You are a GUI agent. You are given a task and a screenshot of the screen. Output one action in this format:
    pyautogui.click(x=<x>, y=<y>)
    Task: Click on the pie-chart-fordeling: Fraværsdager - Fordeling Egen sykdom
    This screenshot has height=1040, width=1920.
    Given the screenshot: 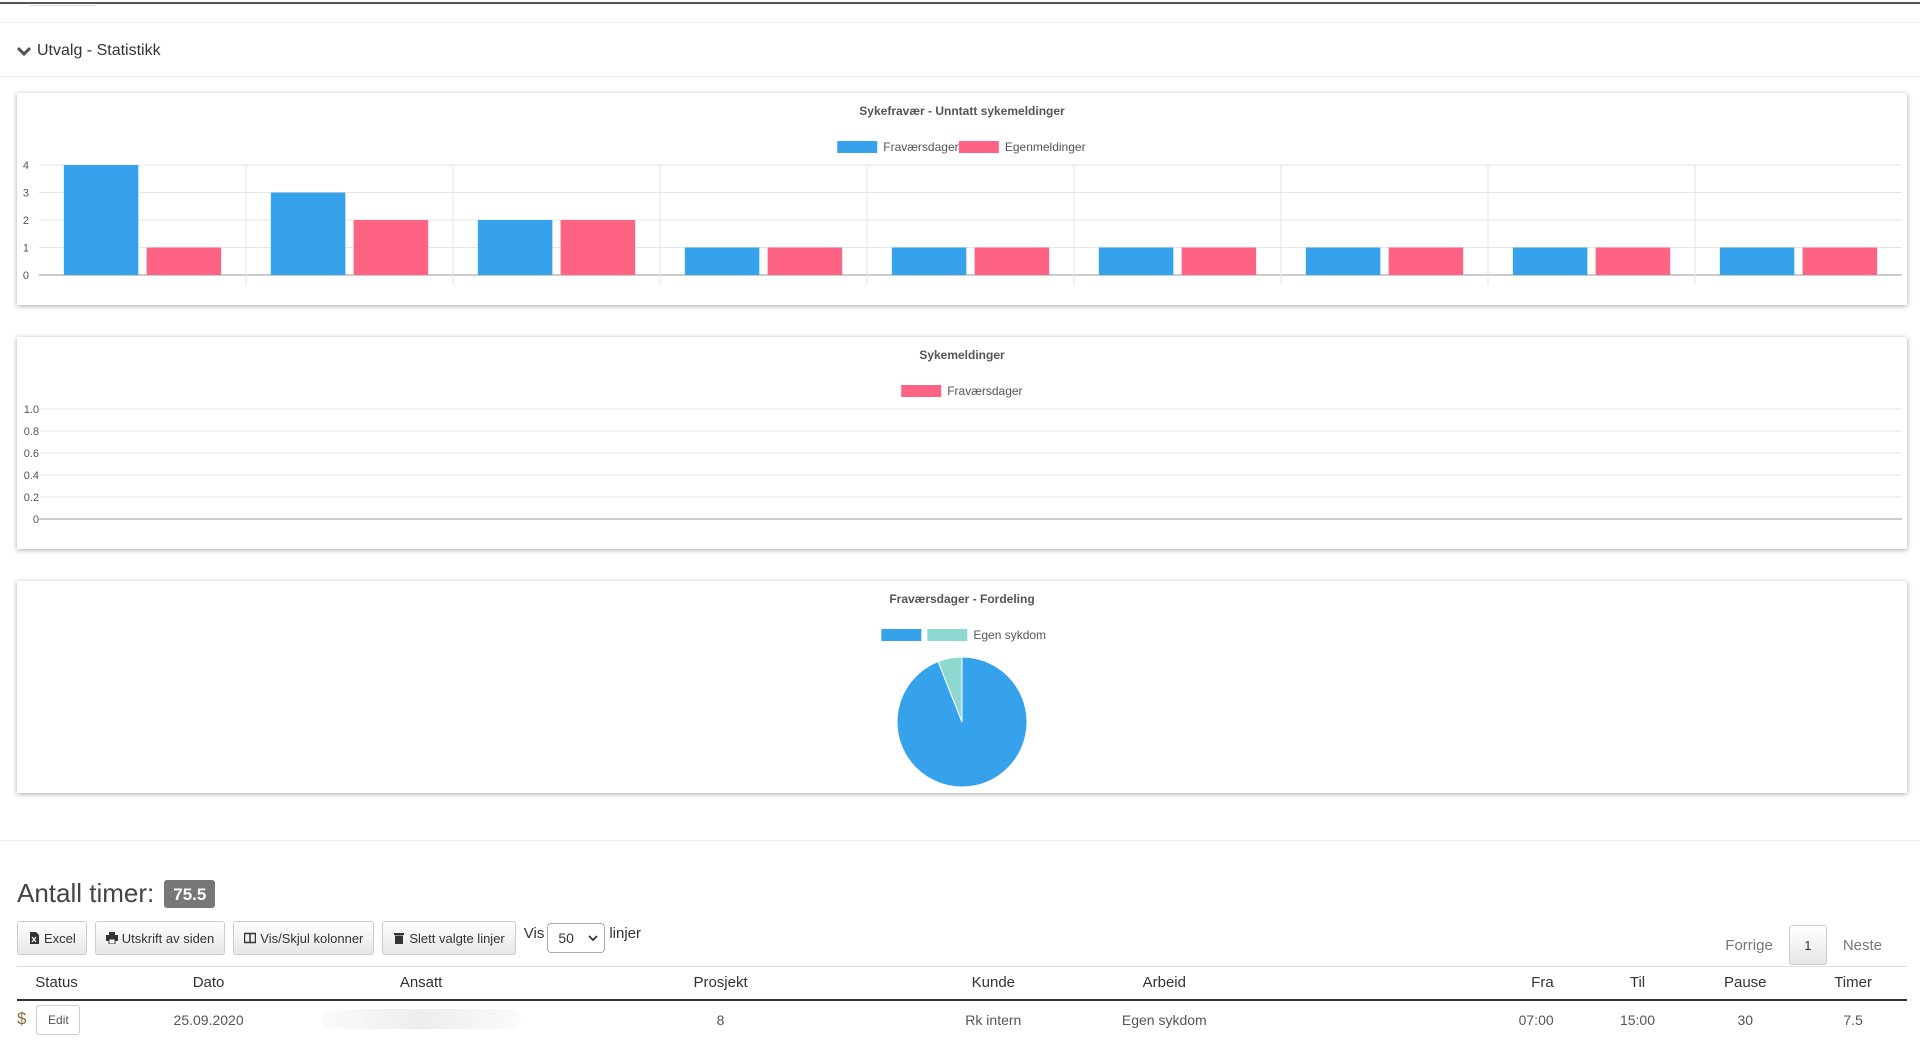 What is the action you would take?
    pyautogui.click(x=963, y=690)
    